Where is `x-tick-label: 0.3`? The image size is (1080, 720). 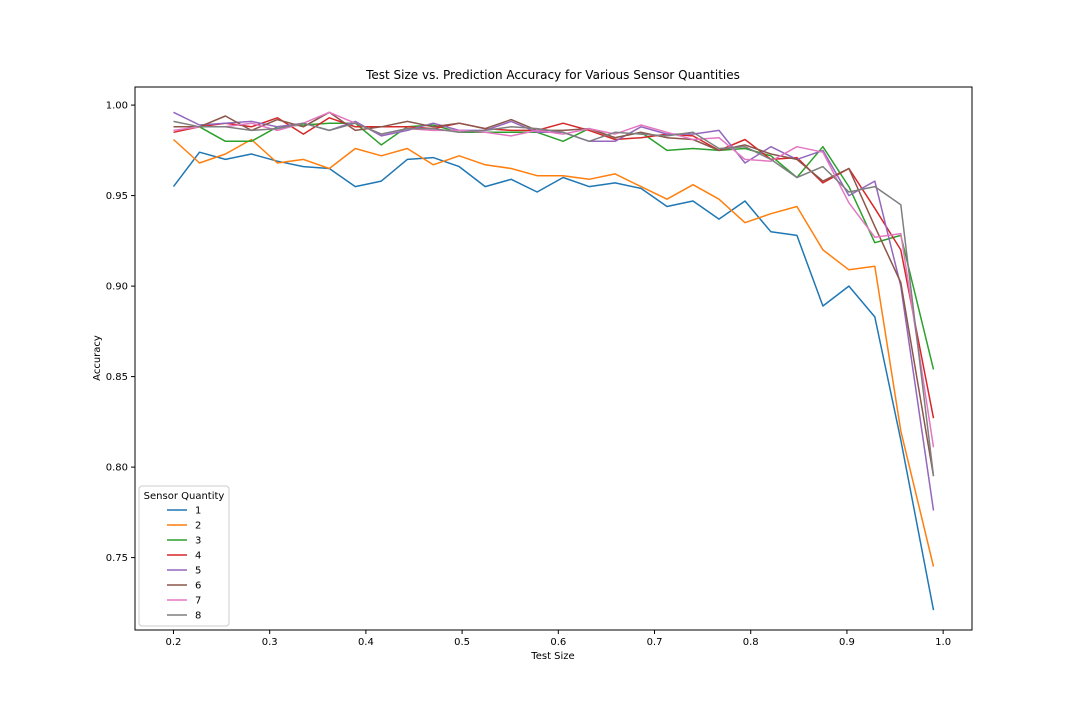
x-tick-label: 0.3 is located at coordinates (270, 642).